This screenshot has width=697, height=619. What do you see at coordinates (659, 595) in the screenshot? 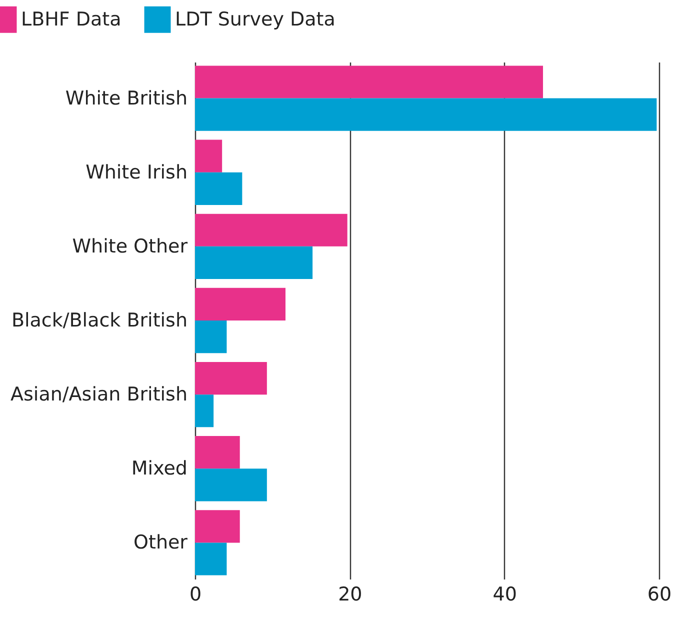
I see `x-tick-label: 60` at bounding box center [659, 595].